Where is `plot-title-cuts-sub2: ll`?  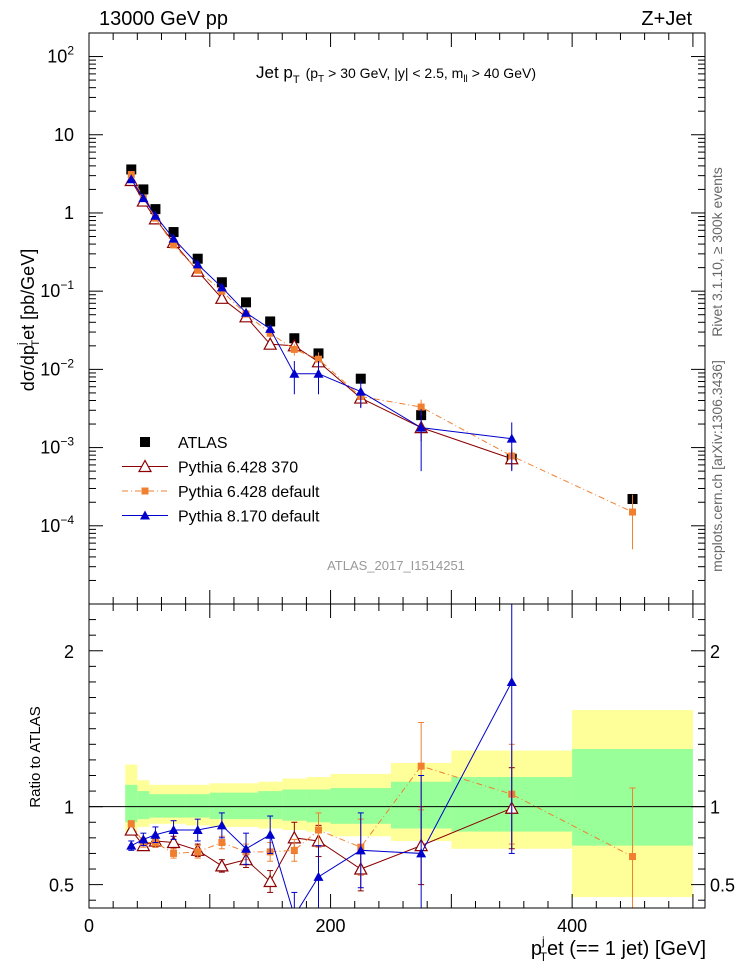 plot-title-cuts-sub2: ll is located at coordinates (465, 79).